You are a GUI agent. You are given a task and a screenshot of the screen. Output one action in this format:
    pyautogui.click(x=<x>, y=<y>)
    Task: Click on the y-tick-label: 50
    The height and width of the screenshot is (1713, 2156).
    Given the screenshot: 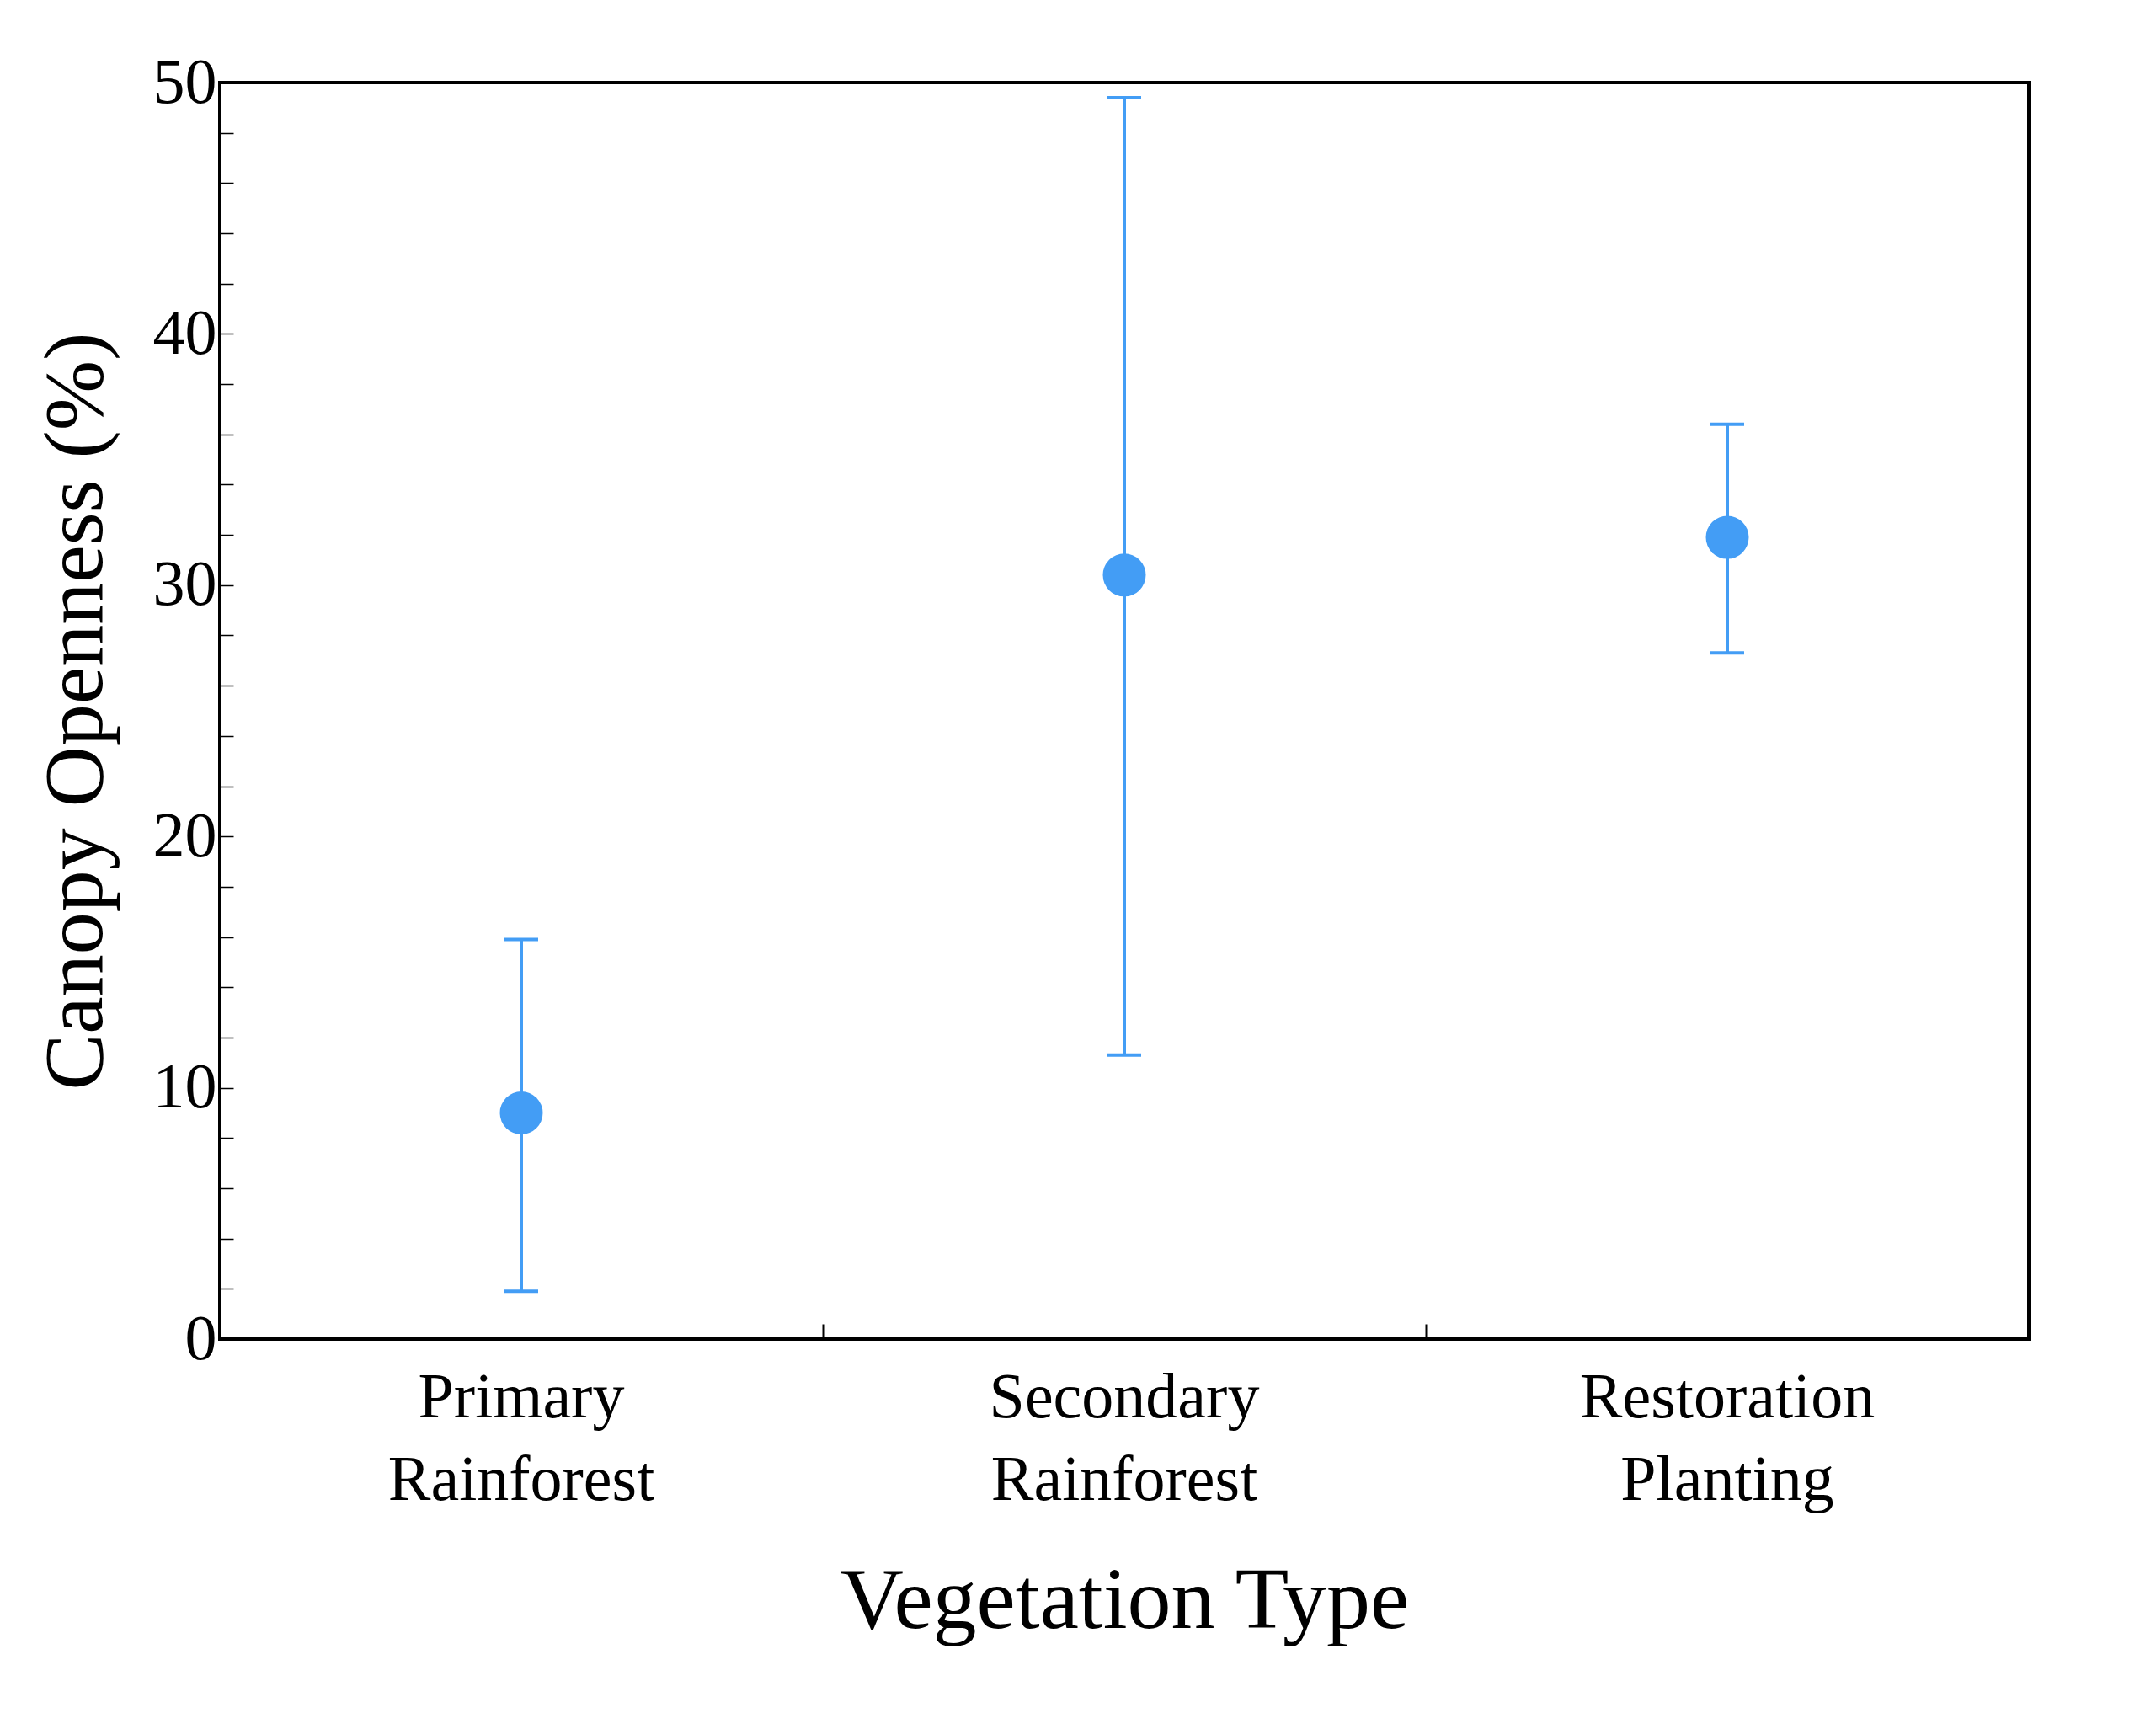 What is the action you would take?
    pyautogui.click(x=184, y=81)
    